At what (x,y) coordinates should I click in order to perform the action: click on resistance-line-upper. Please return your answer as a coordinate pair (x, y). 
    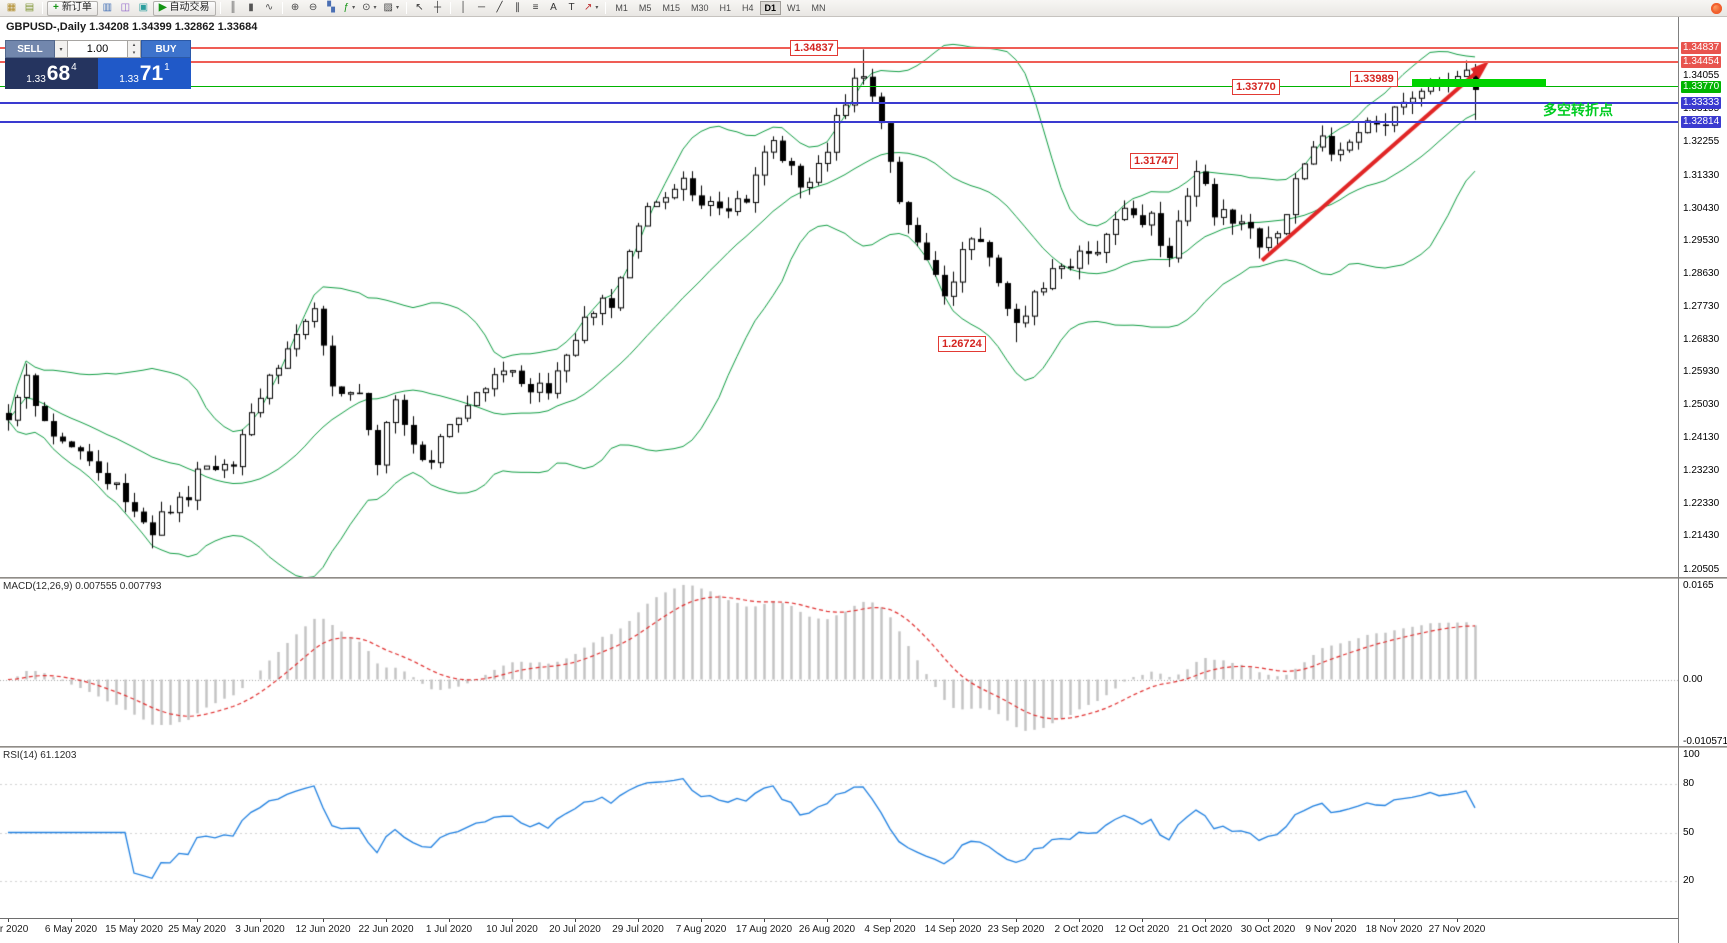
    Looking at the image, I should click on (839, 47).